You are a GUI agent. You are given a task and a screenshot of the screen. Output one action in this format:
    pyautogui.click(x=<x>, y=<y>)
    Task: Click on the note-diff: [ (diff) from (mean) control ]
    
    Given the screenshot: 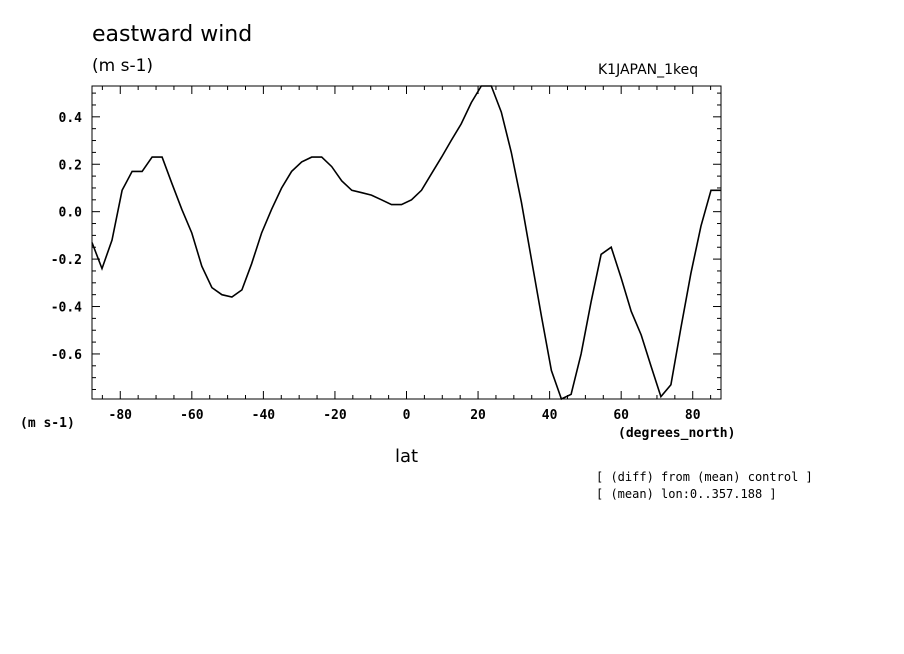 What is the action you would take?
    pyautogui.click(x=704, y=477)
    